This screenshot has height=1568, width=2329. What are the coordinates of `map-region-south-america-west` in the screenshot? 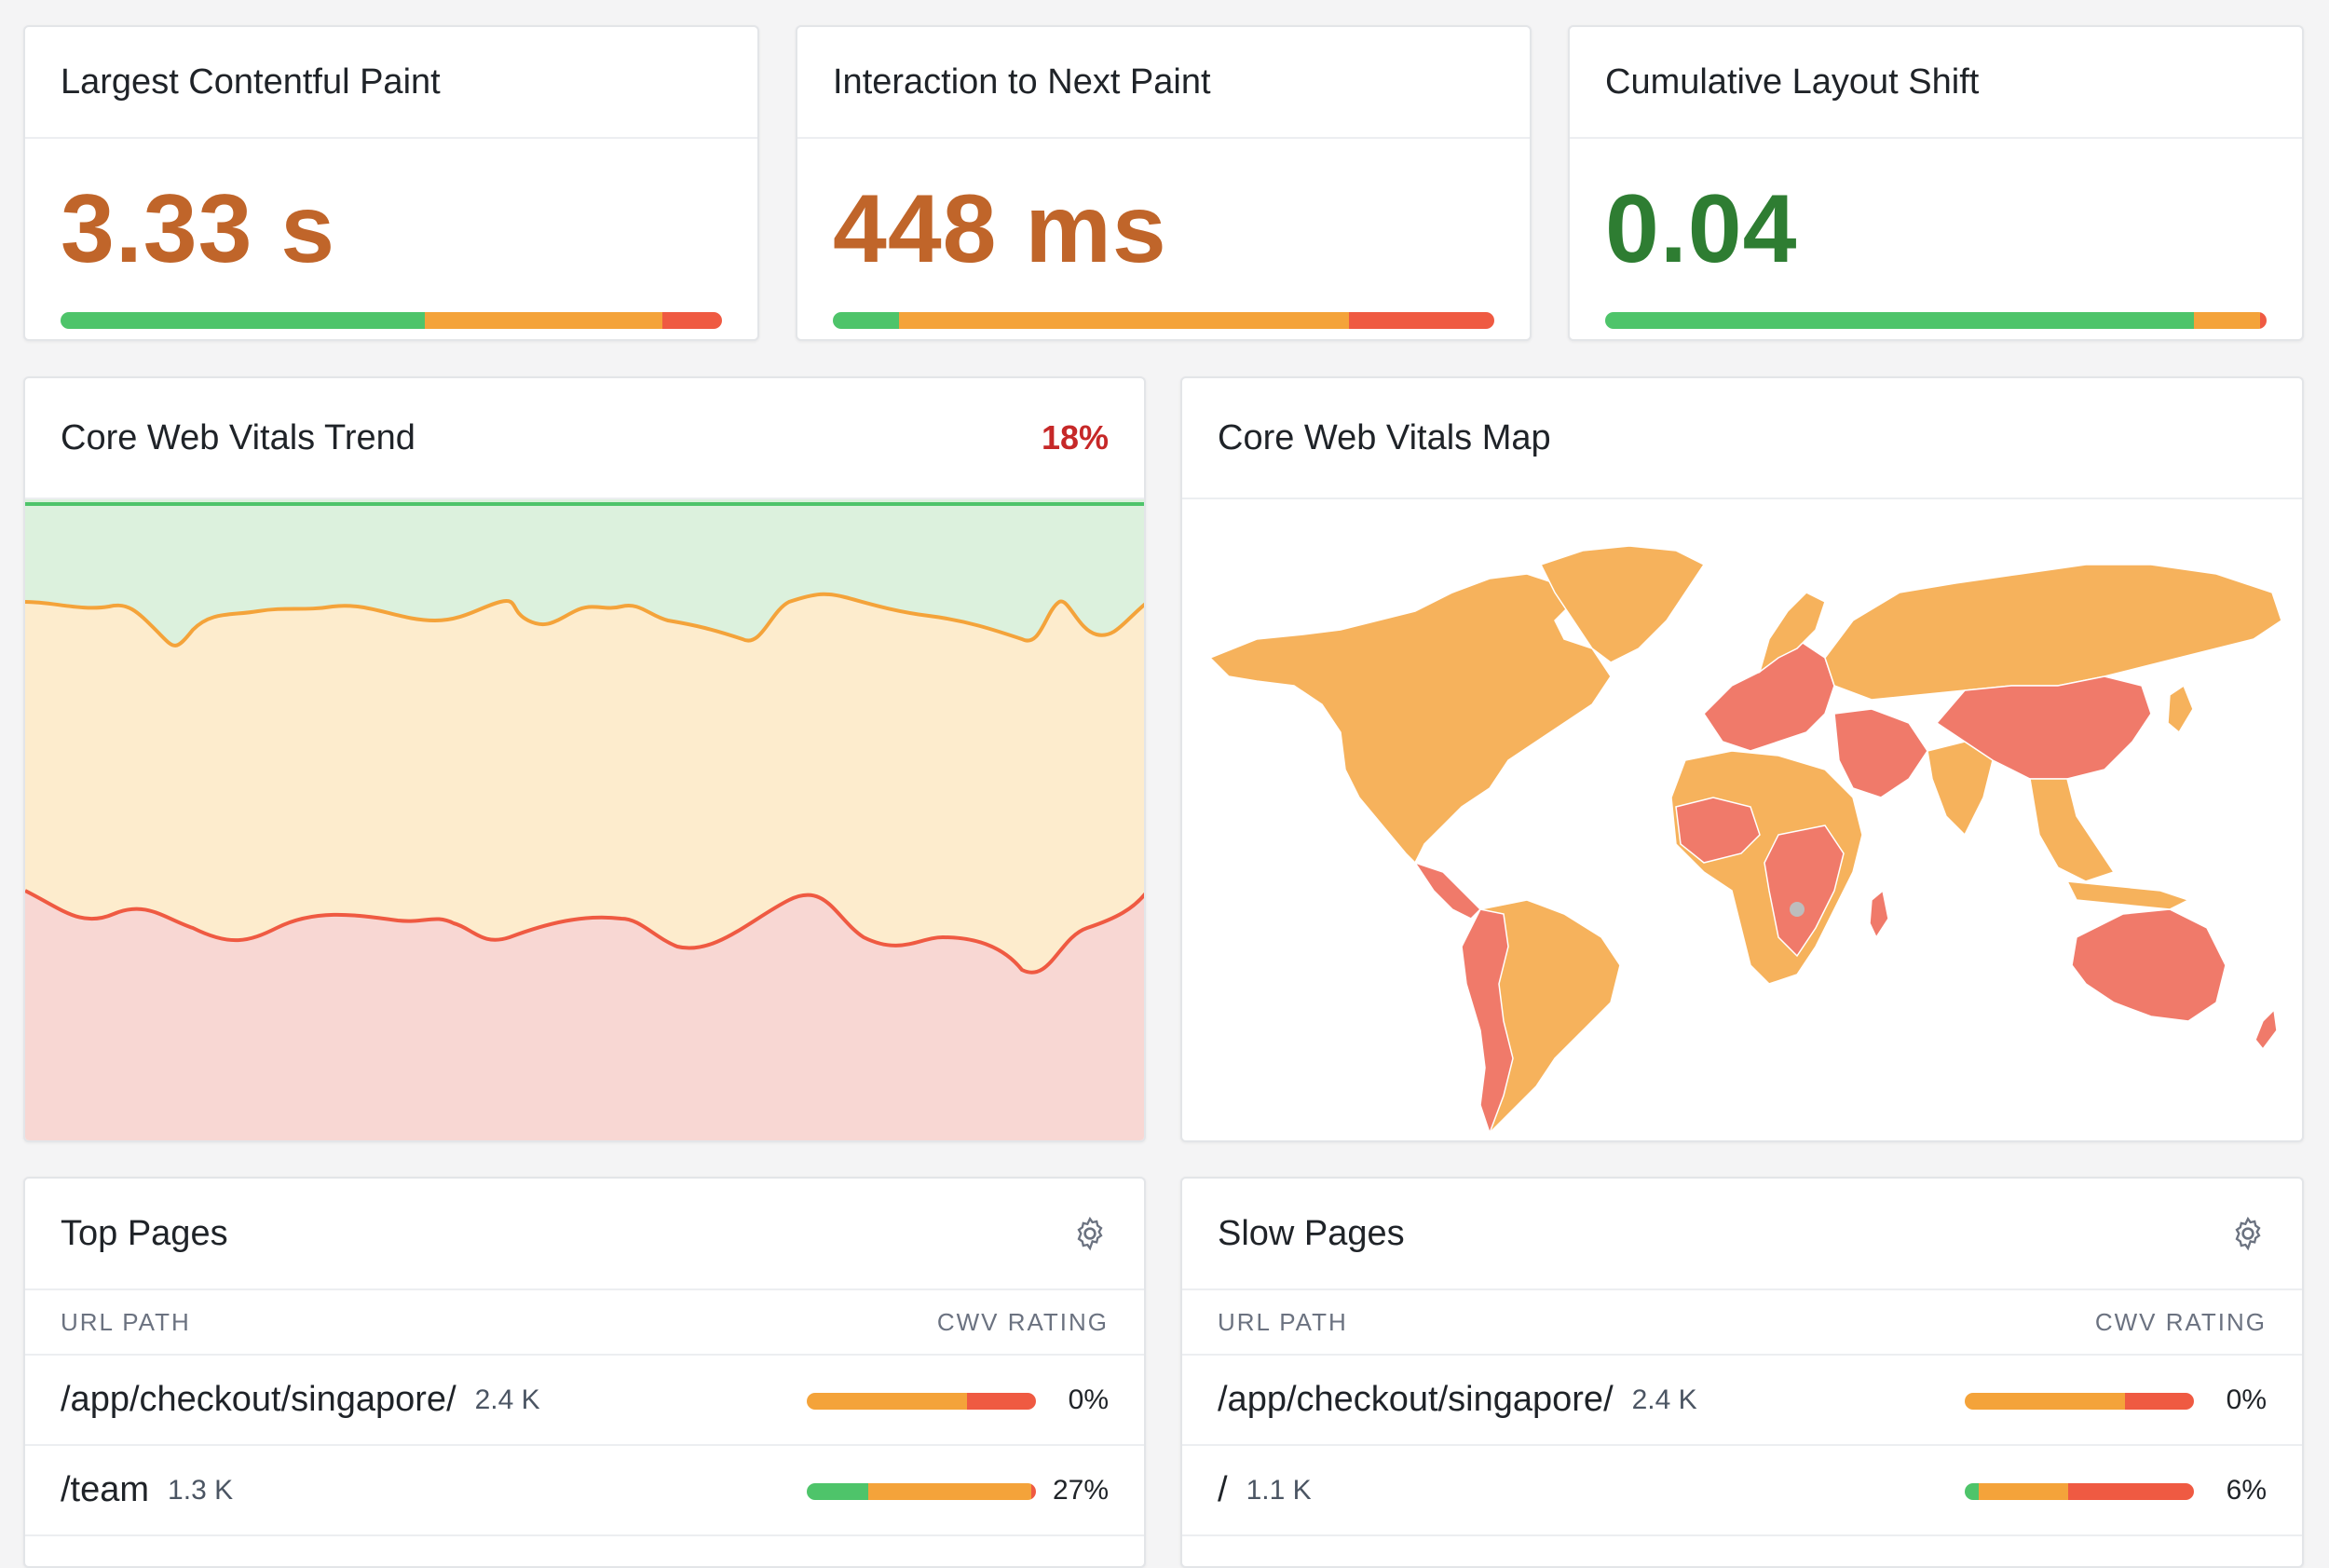 It's located at (1487, 1022).